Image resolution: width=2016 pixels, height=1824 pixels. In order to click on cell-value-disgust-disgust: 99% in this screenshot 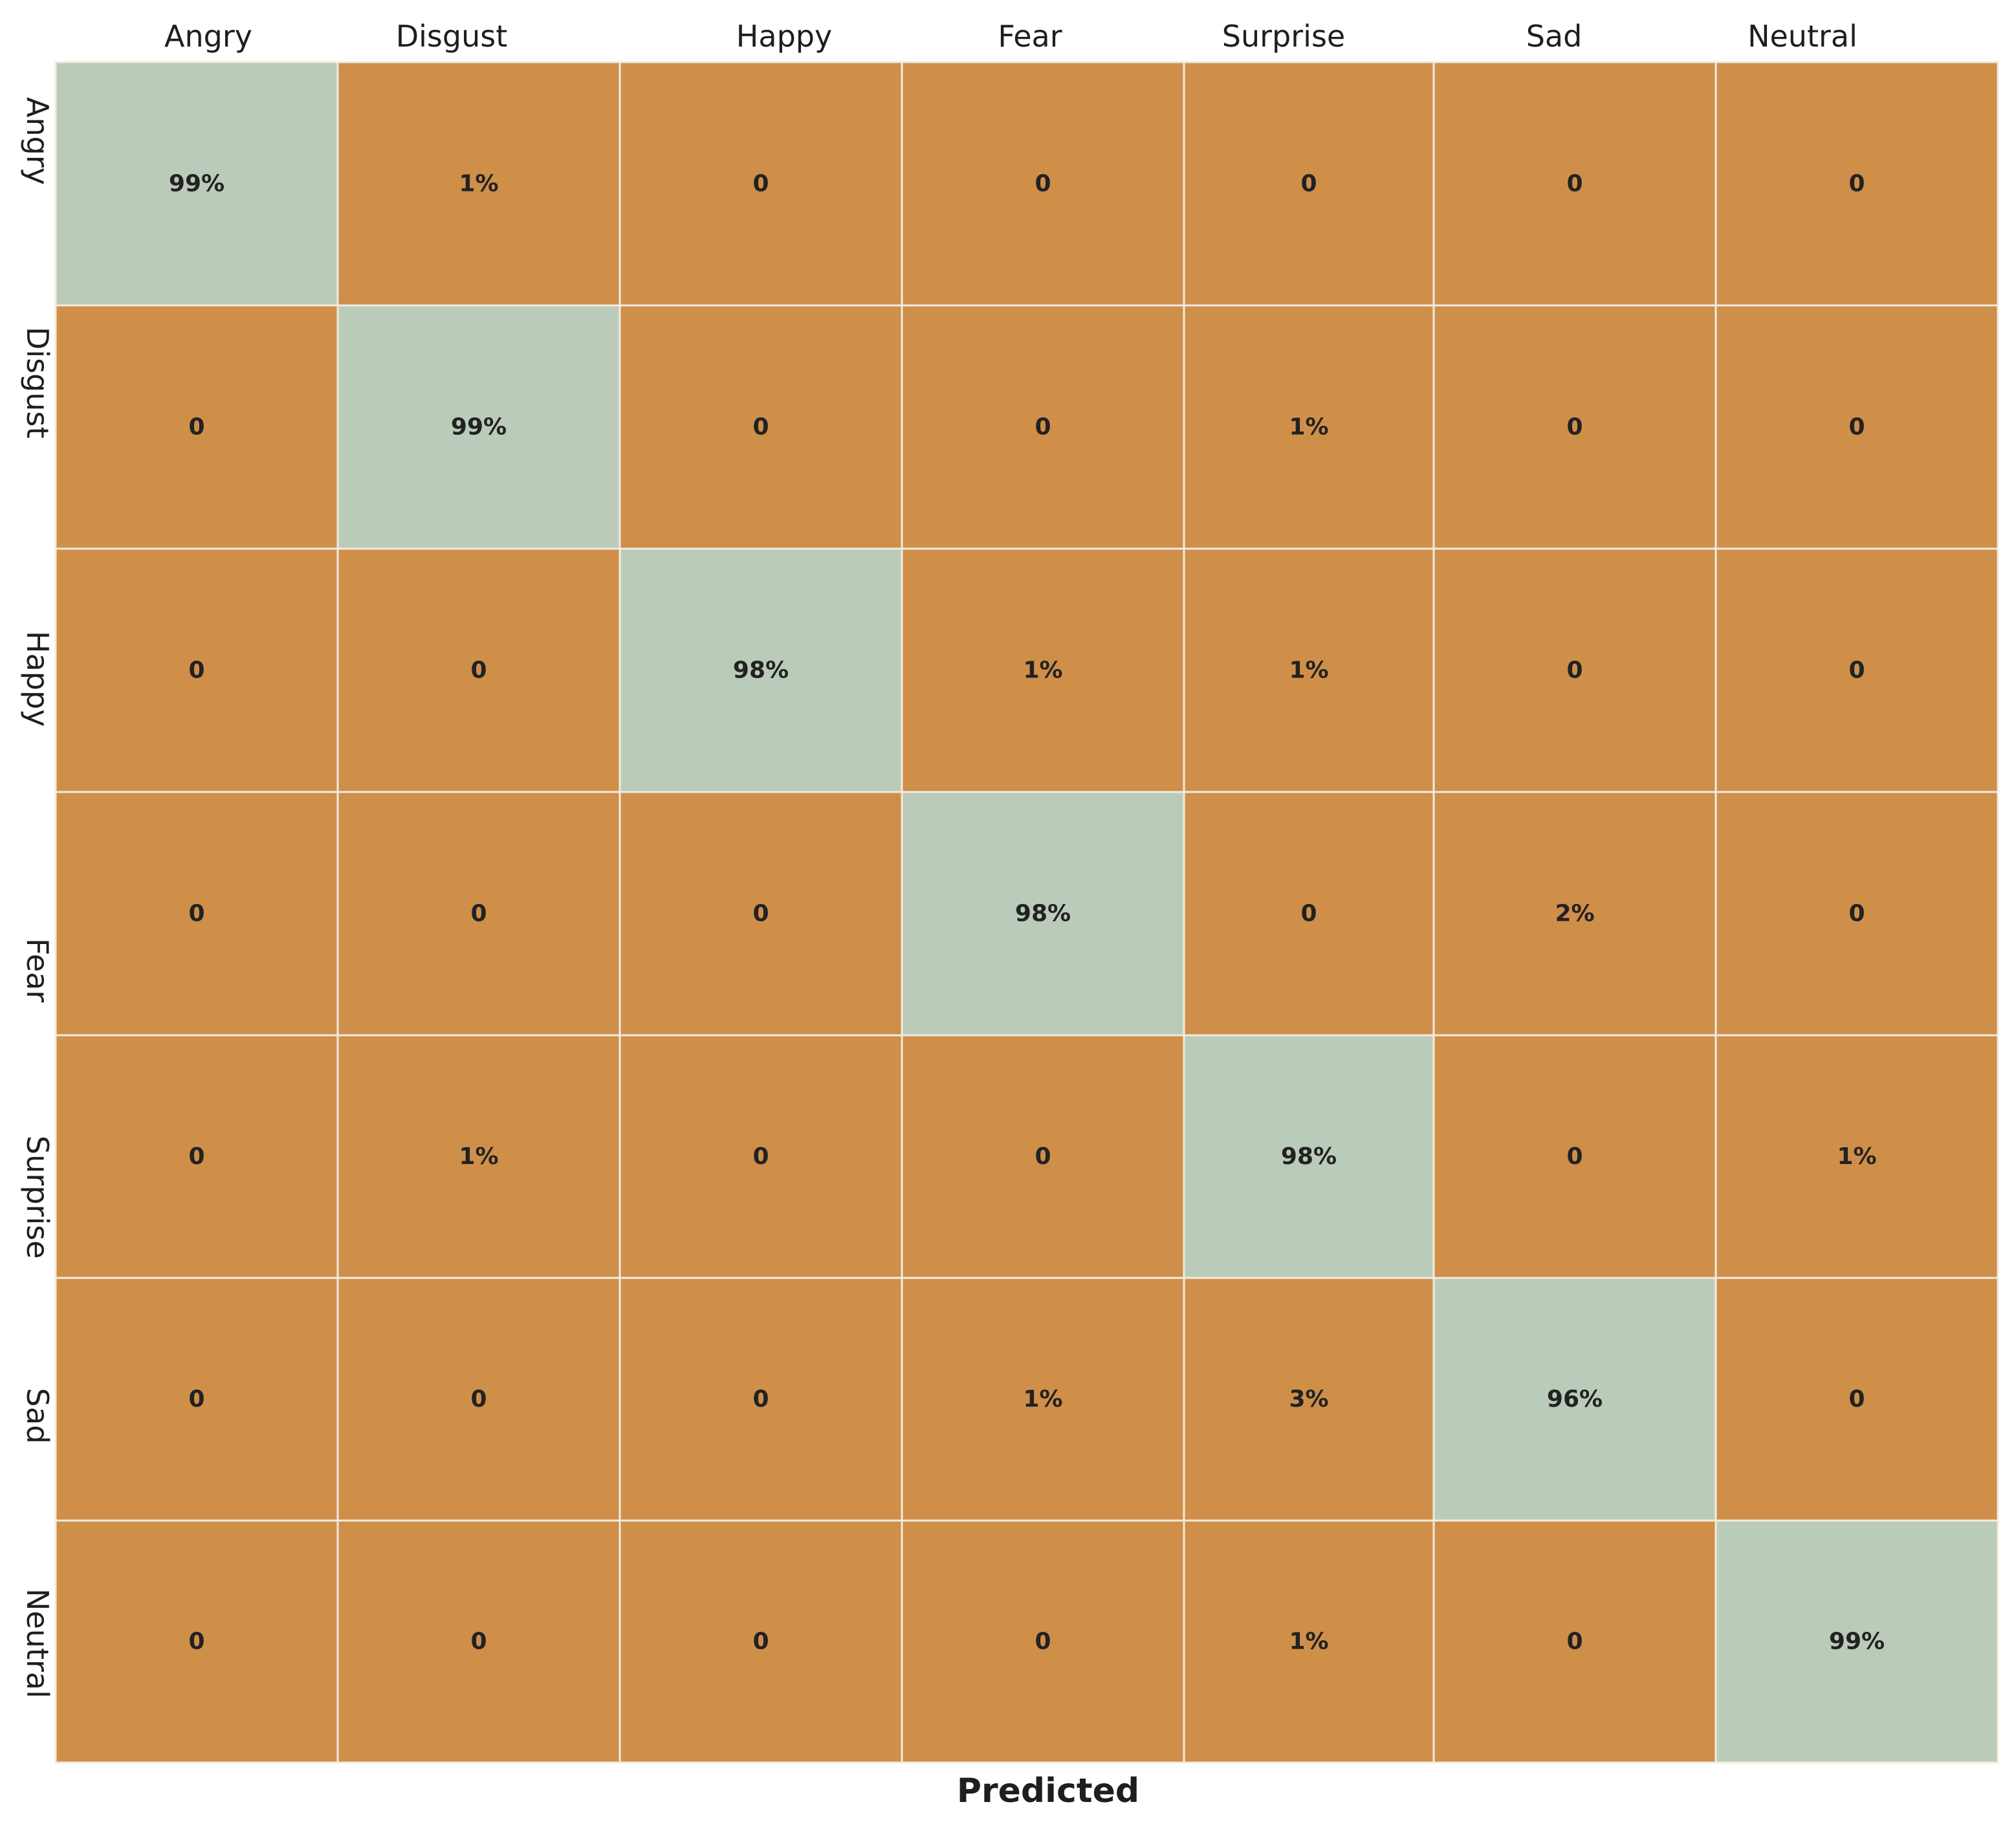, I will do `click(479, 427)`.